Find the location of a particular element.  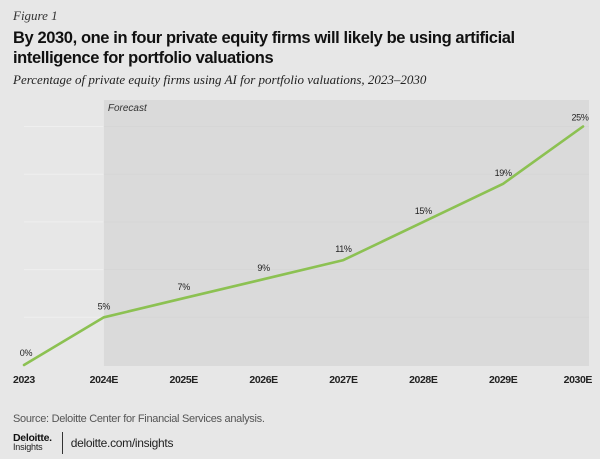

deloitte-insights-logo: Deloitte. Insights is located at coordinates (32, 442).